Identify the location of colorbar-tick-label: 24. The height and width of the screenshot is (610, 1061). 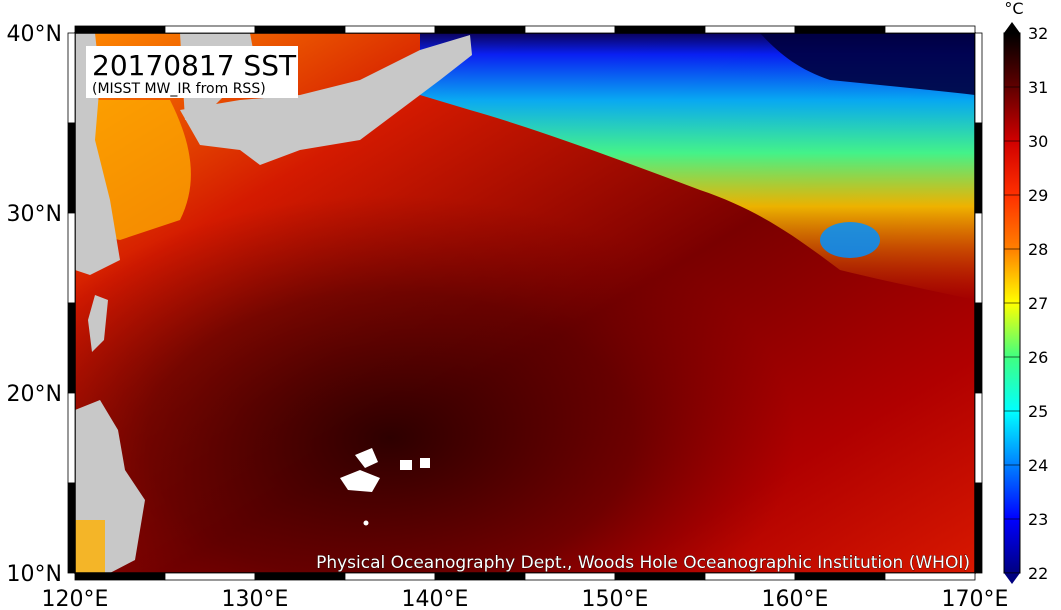
(1038, 465).